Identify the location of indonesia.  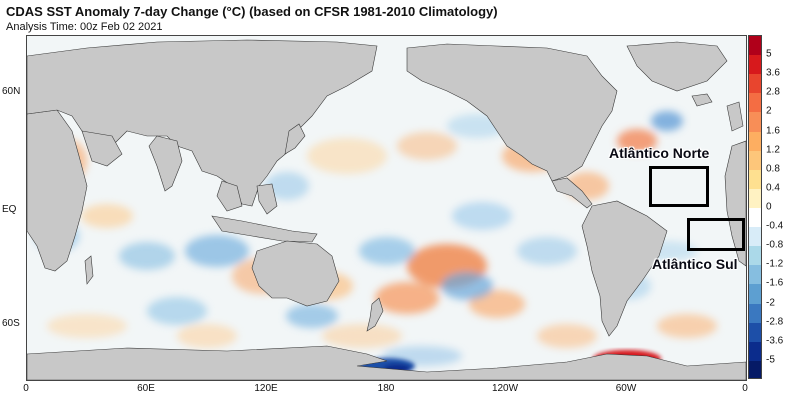
(264, 229).